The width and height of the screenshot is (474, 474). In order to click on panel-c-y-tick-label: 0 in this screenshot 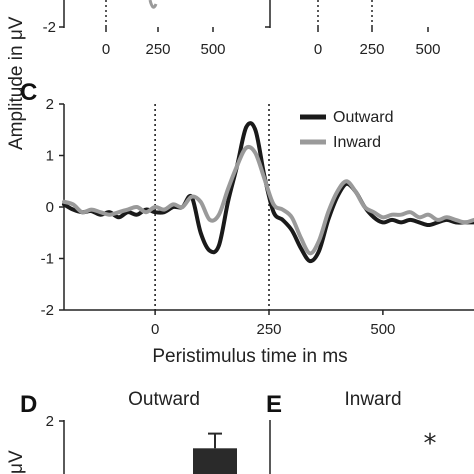, I will do `click(50, 207)`.